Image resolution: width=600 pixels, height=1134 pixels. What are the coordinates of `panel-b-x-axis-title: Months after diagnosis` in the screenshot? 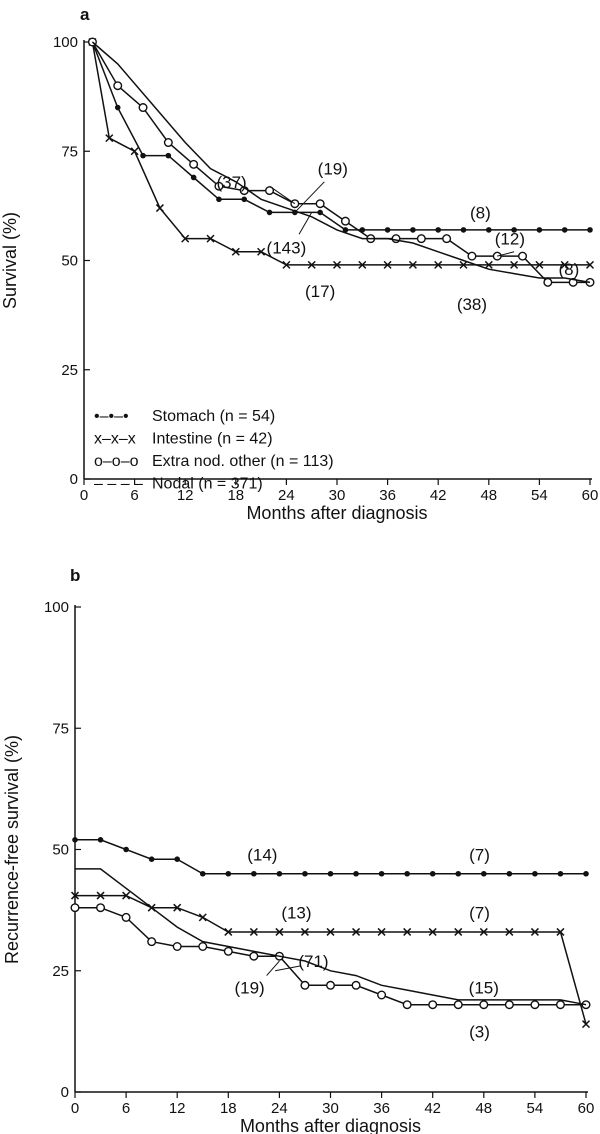 It's located at (330, 1125).